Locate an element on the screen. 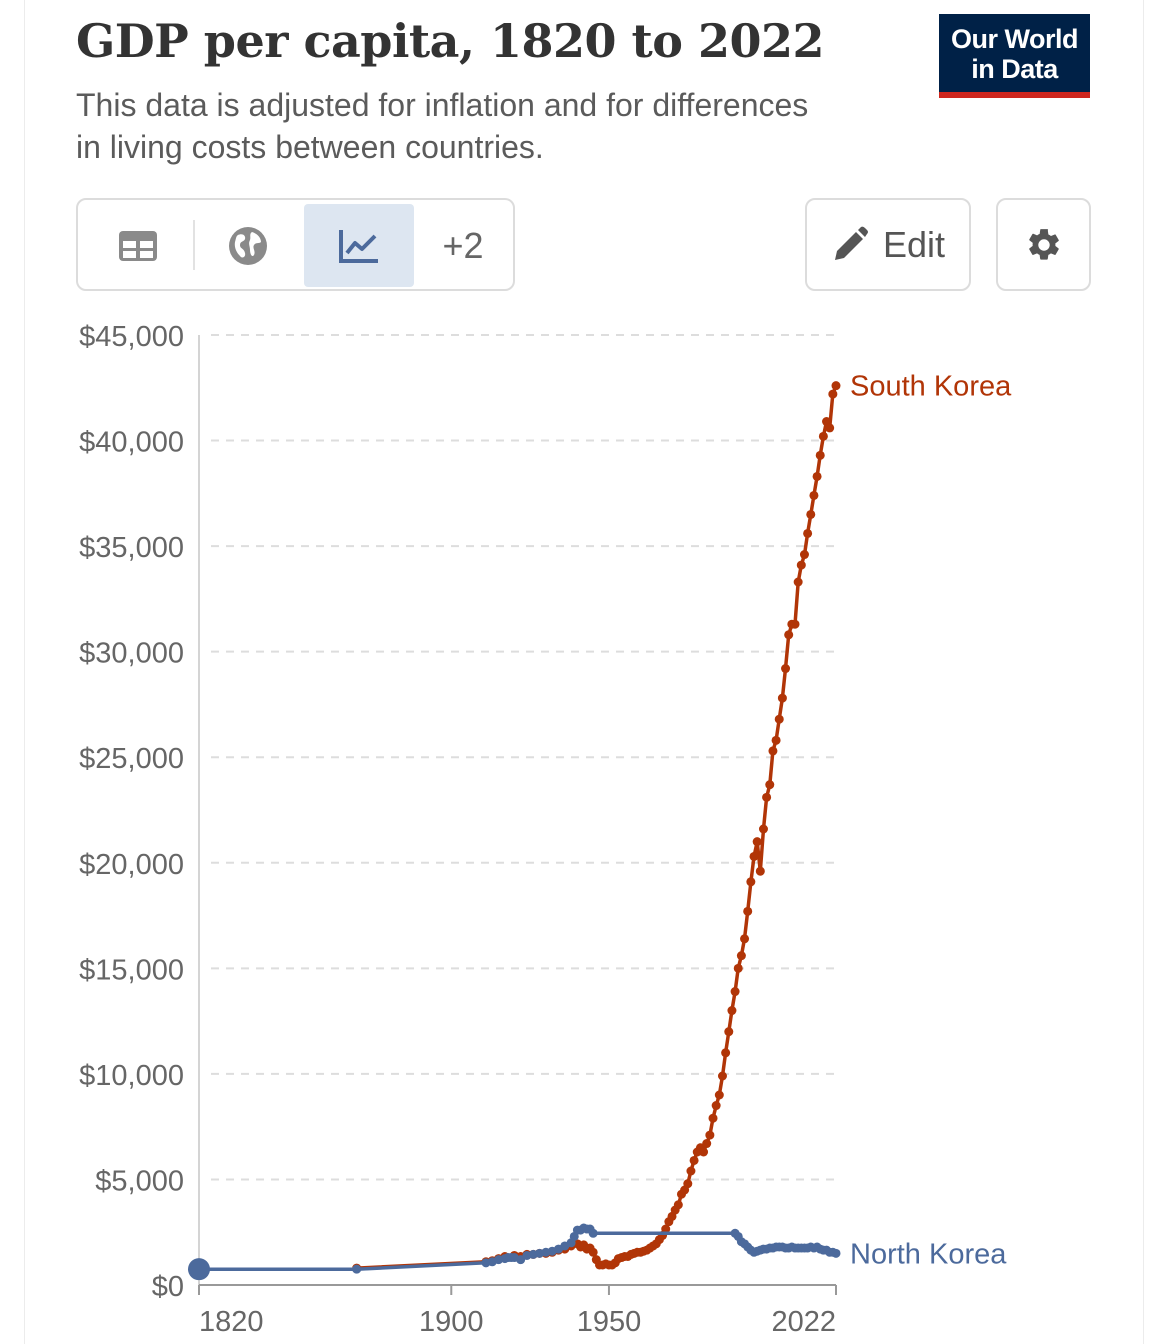 This screenshot has height=1344, width=1169. x-tick-label: 1950 is located at coordinates (609, 1322).